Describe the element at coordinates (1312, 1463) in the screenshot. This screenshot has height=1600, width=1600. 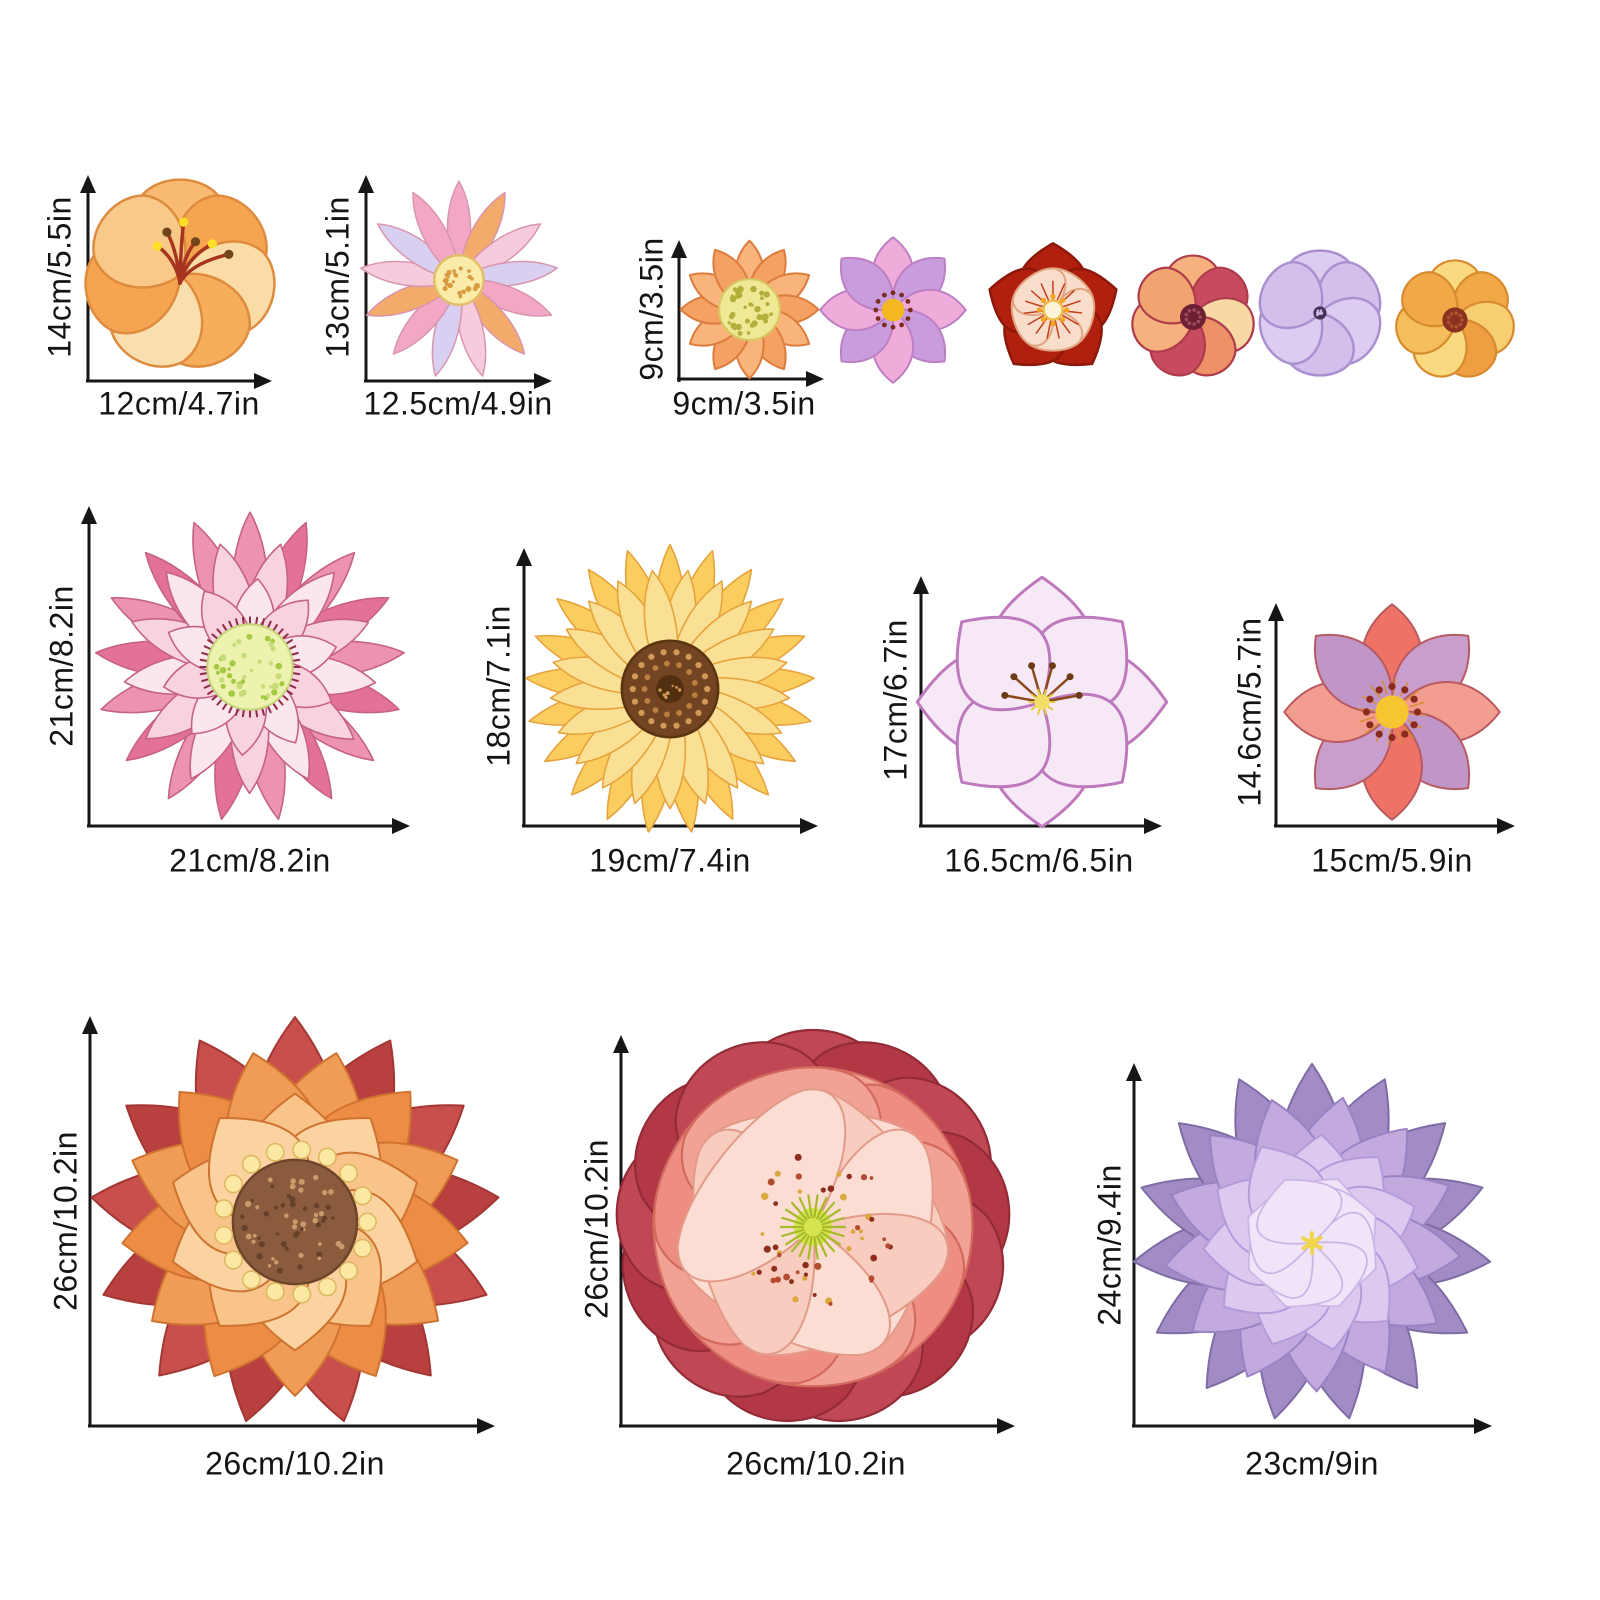
I see `width-dimension-label: 23cm/9in` at that location.